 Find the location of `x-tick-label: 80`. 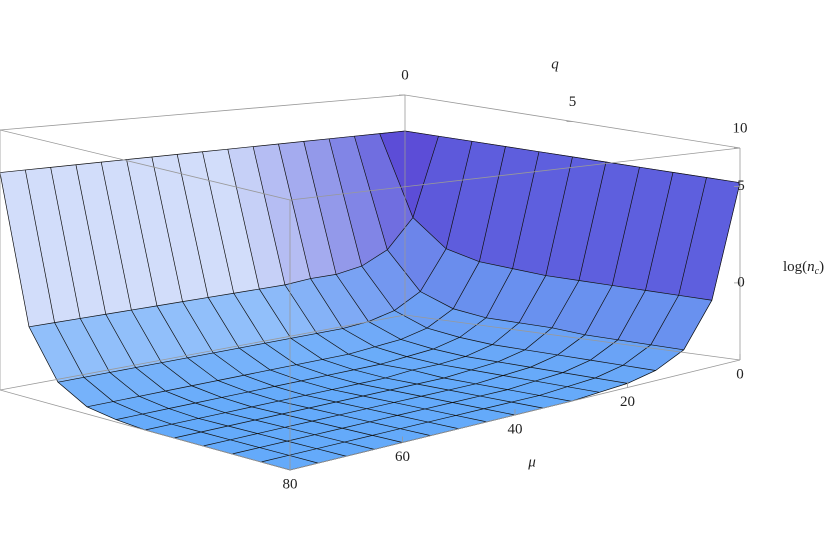

x-tick-label: 80 is located at coordinates (290, 484).